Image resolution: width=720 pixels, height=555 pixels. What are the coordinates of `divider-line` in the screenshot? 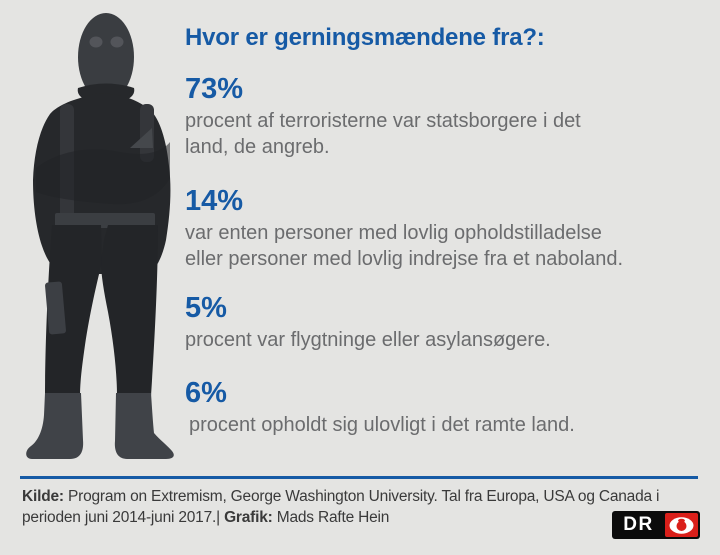 It's located at (359, 477).